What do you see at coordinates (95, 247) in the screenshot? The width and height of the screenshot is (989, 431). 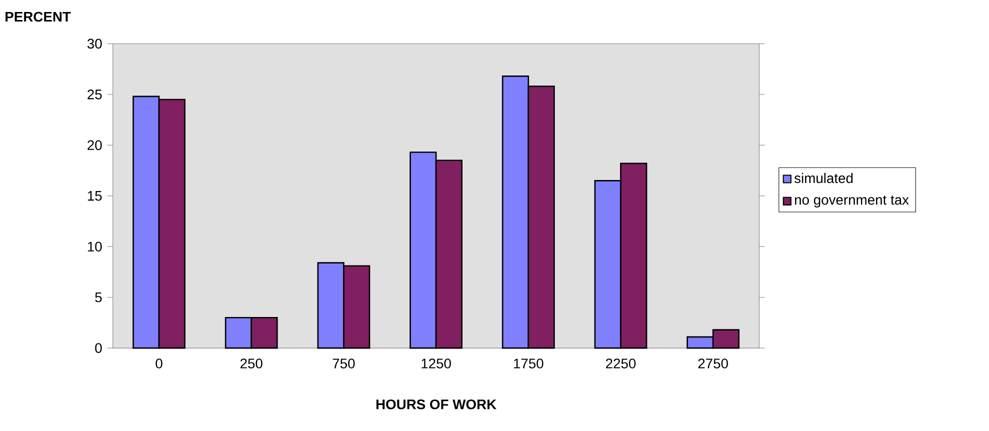 I see `y-tick-label: 10` at bounding box center [95, 247].